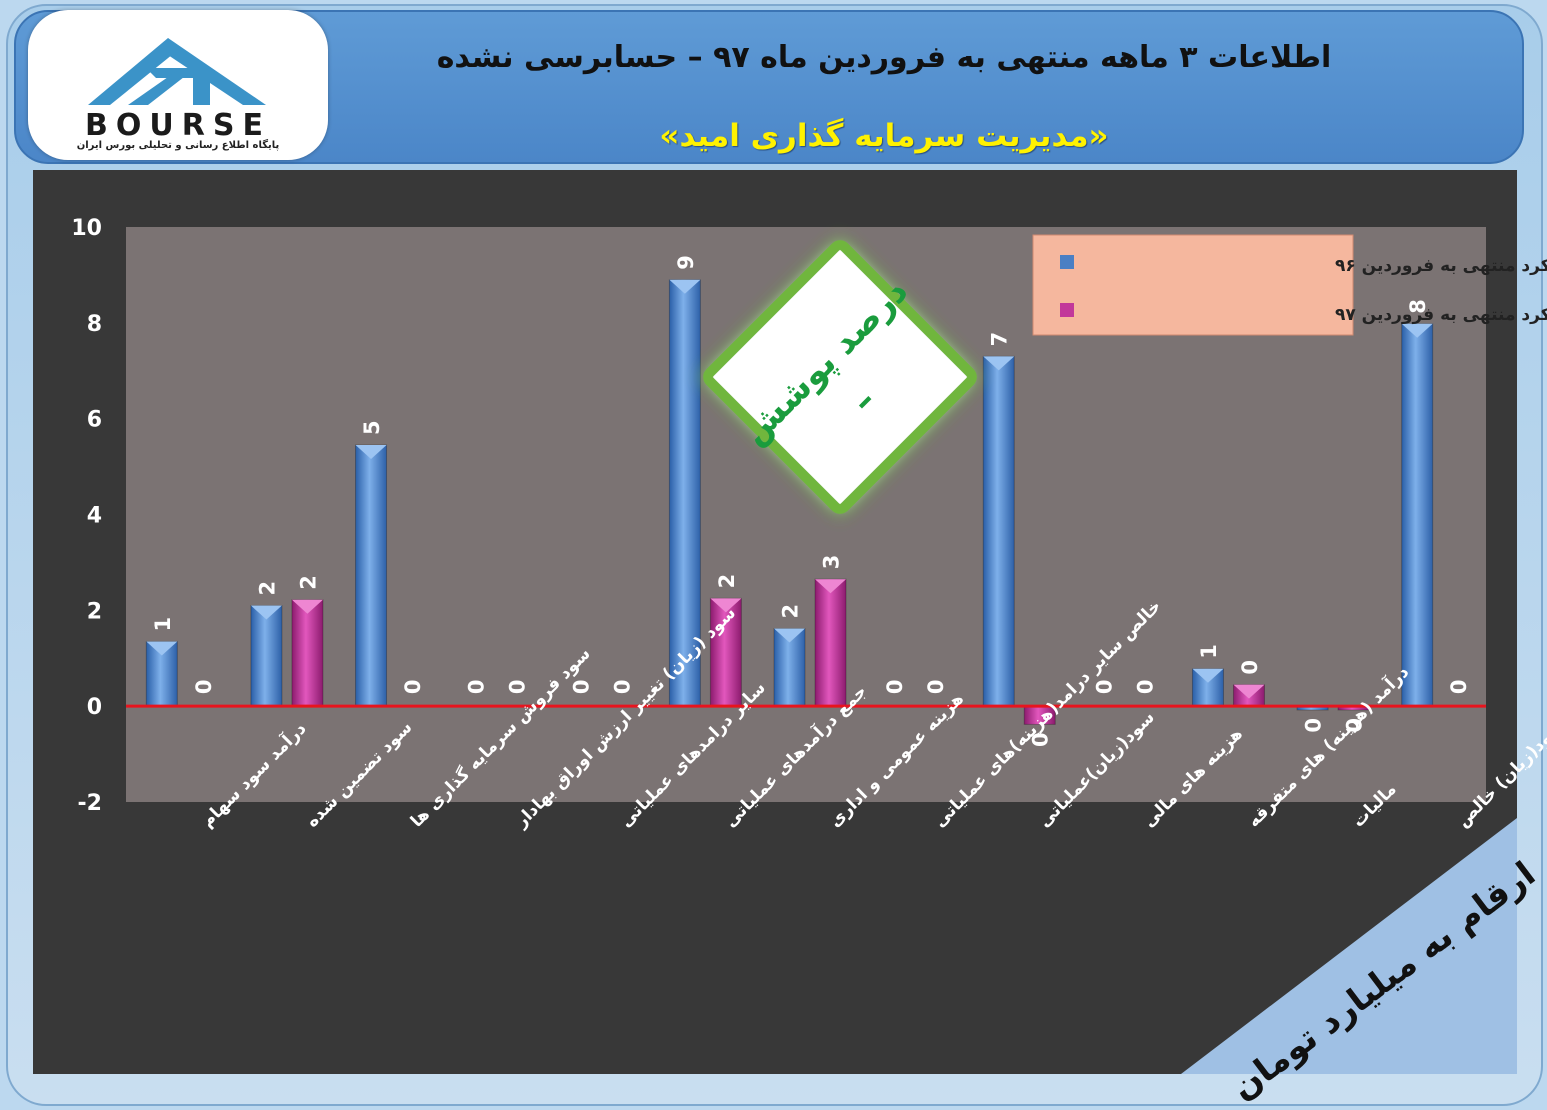 The height and width of the screenshot is (1110, 1547). I want to click on y-tick-label: 6, so click(94, 420).